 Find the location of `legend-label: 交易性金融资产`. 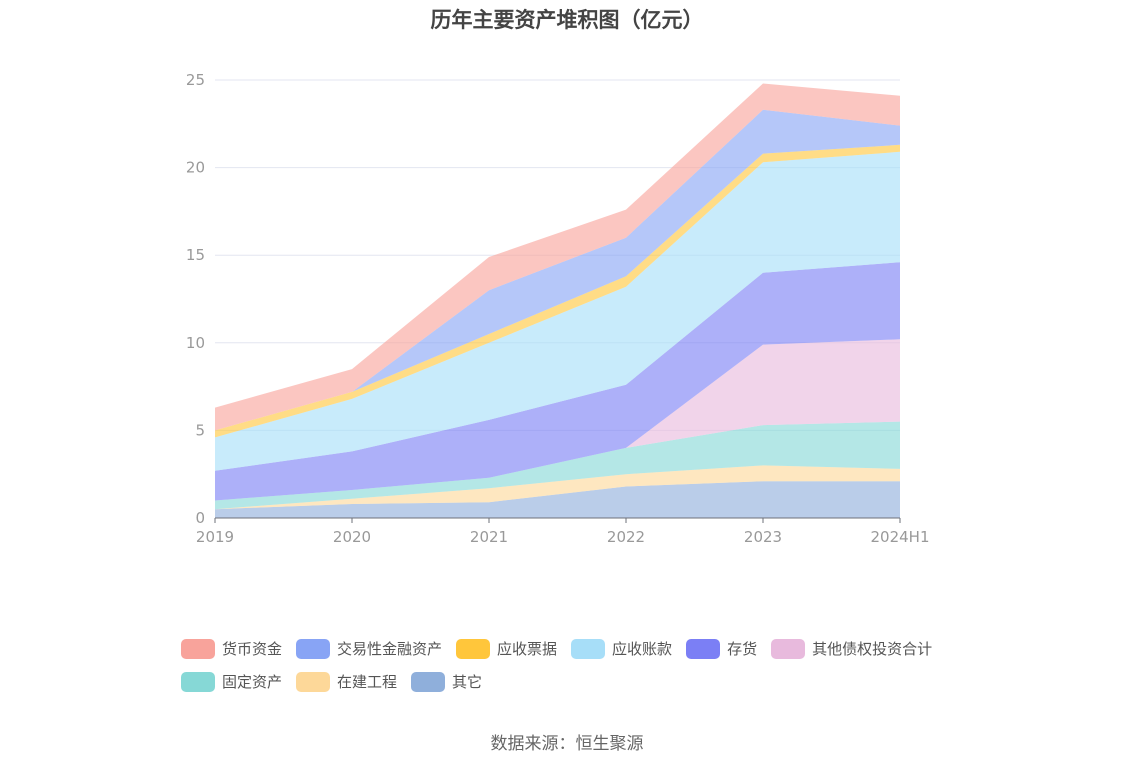

legend-label: 交易性金融资产 is located at coordinates (390, 649).